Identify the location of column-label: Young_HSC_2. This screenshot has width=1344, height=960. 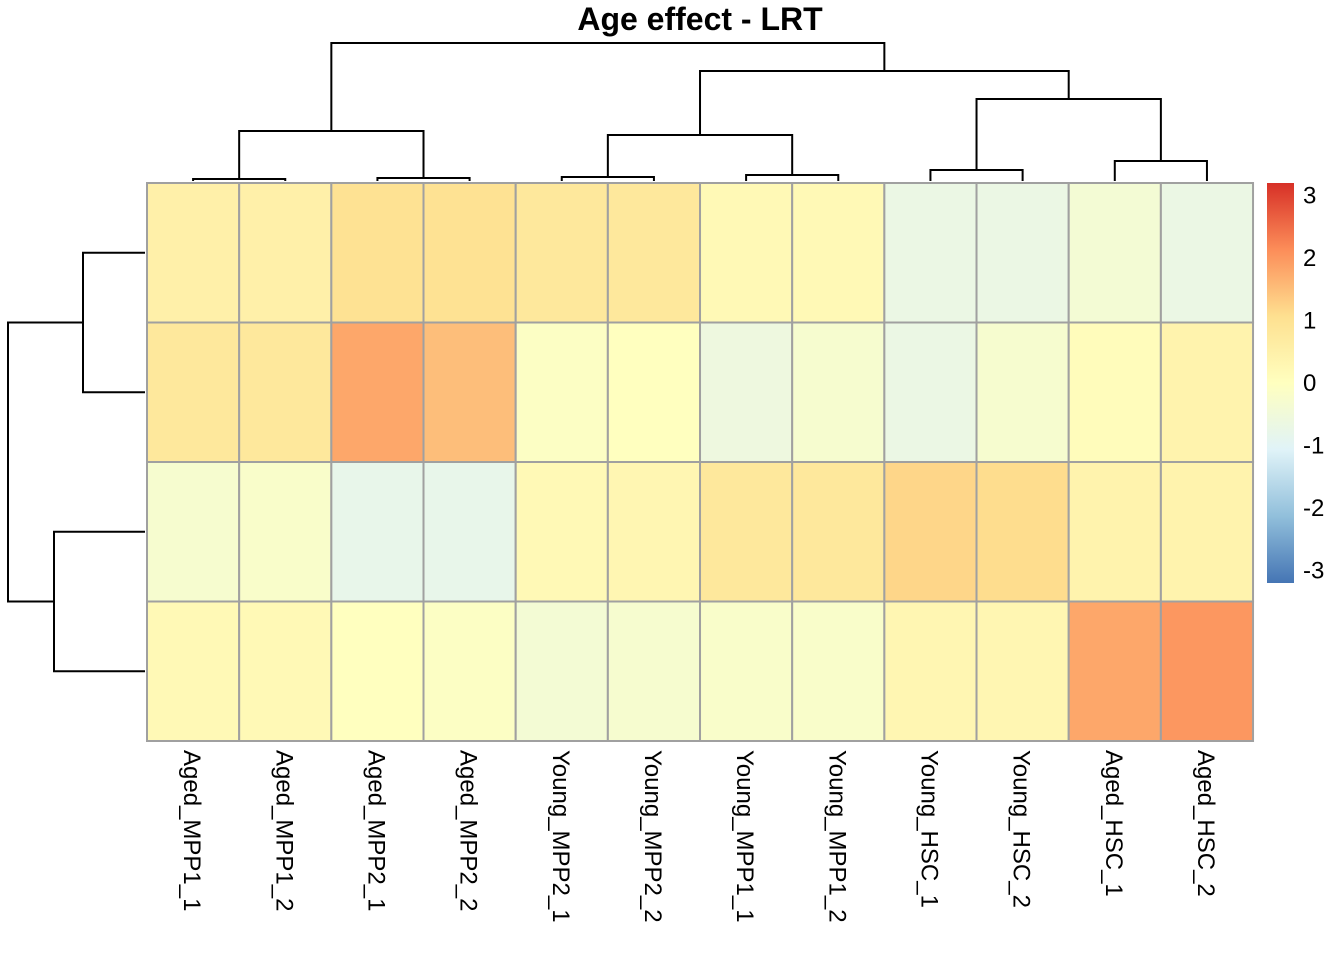
(1021, 829).